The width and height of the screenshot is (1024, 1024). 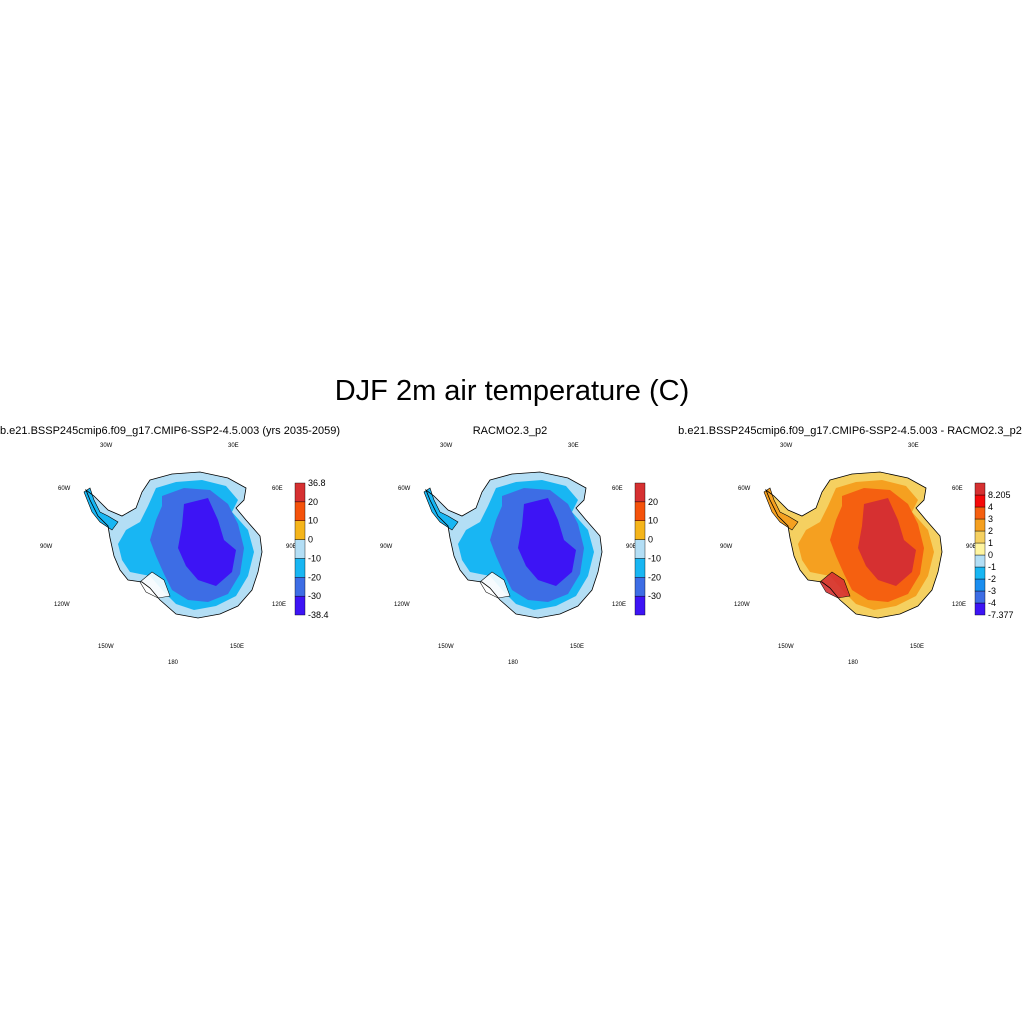 I want to click on colorbar-tick-label: 2, so click(x=990, y=531).